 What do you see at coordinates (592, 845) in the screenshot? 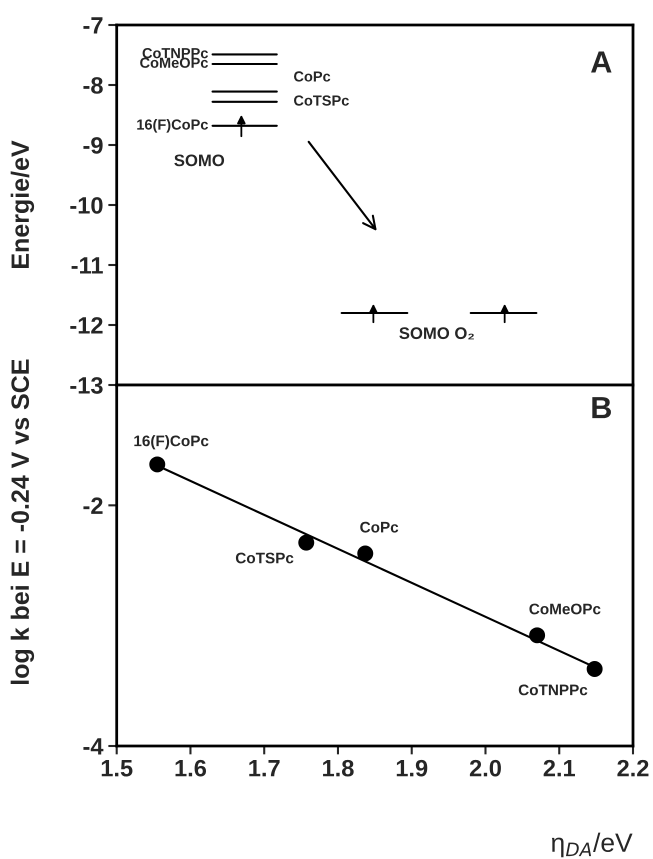
I see `x-axis-title: η$_{DA}$/eV` at bounding box center [592, 845].